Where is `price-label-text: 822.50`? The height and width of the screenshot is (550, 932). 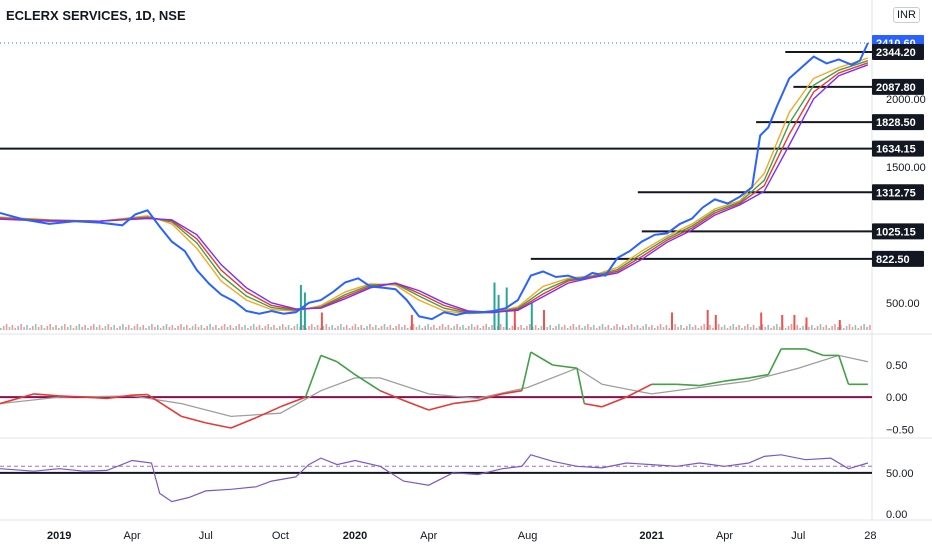
price-label-text: 822.50 is located at coordinates (893, 260).